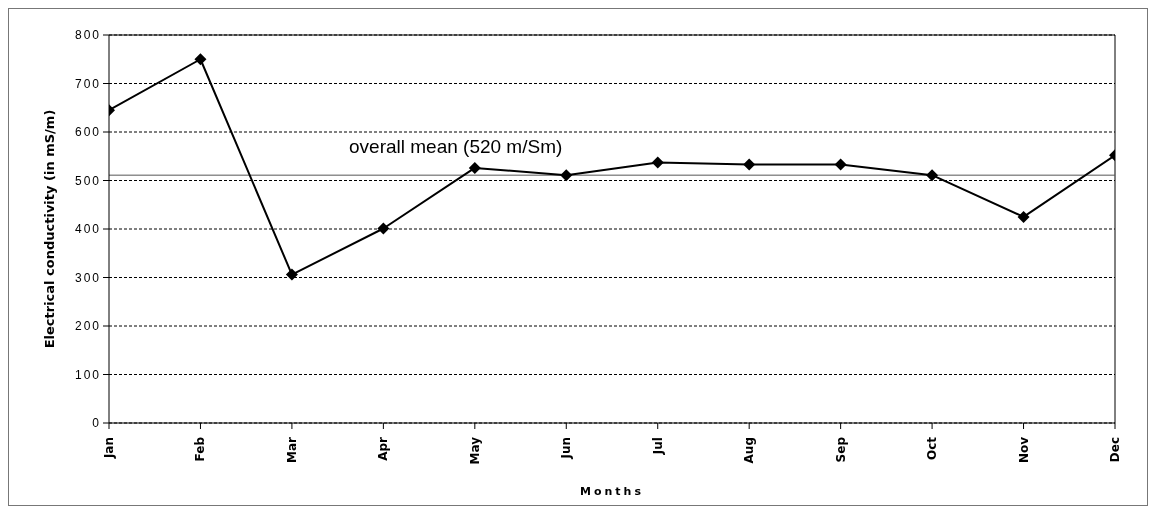 The height and width of the screenshot is (514, 1159). Describe the element at coordinates (87, 132) in the screenshot. I see `y-tick-label: 600` at that location.